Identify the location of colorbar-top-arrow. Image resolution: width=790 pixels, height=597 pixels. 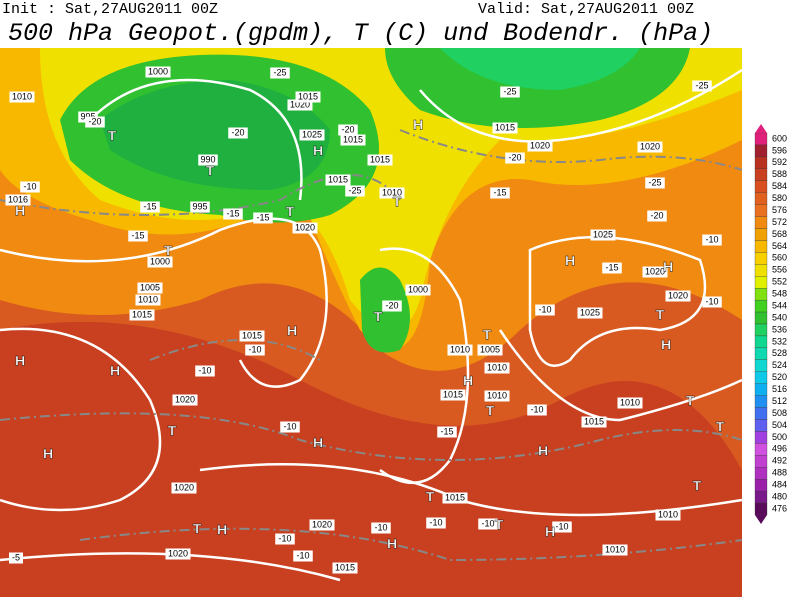
(761, 129).